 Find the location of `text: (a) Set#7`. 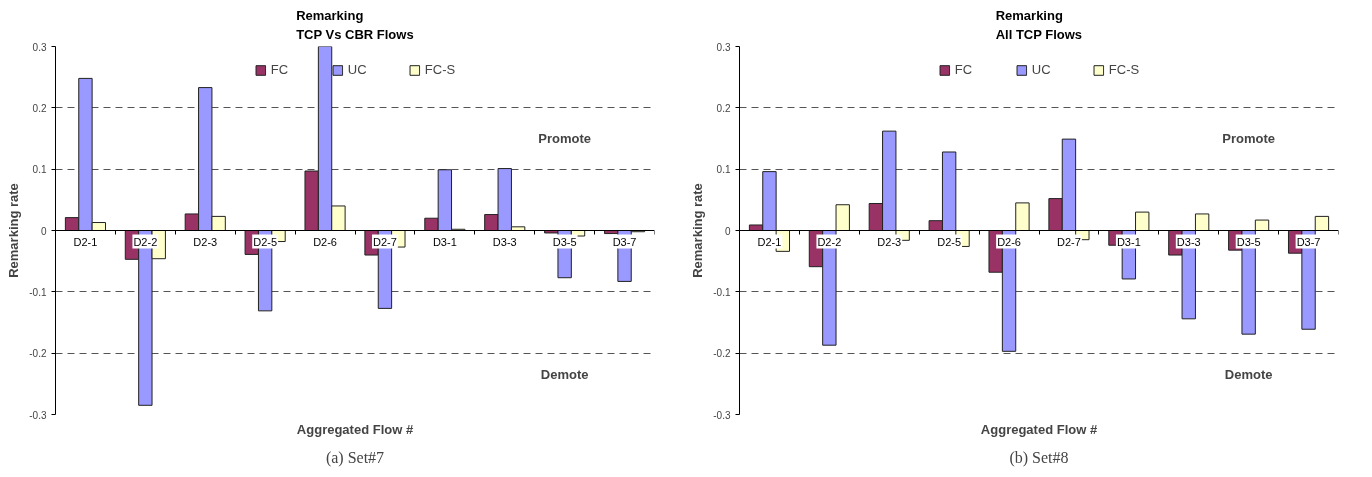

text: (a) Set#7 is located at coordinates (355, 457).